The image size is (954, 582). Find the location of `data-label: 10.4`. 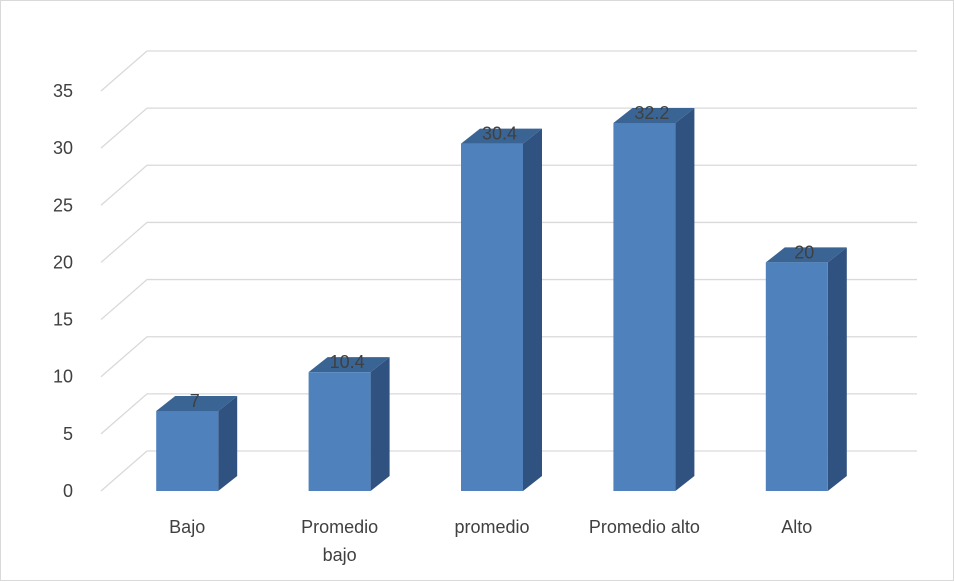

data-label: 10.4 is located at coordinates (347, 362).